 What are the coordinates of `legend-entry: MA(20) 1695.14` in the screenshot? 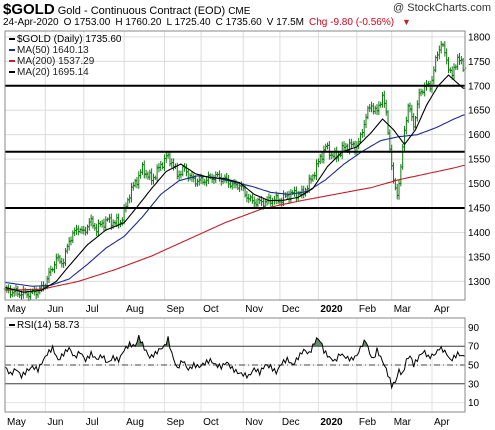 It's located at (53, 72).